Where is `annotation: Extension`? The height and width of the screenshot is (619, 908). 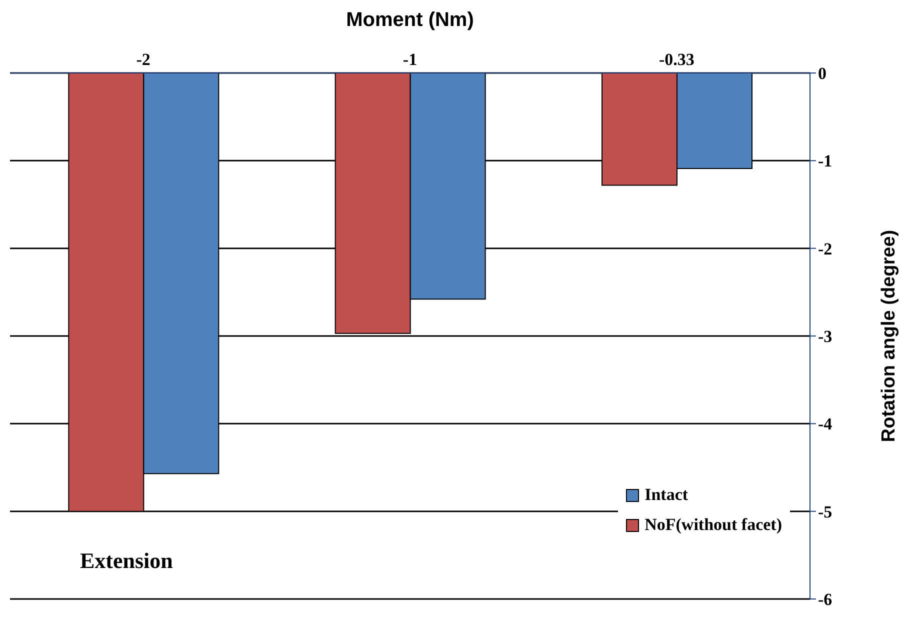
annotation: Extension is located at coordinates (126, 561).